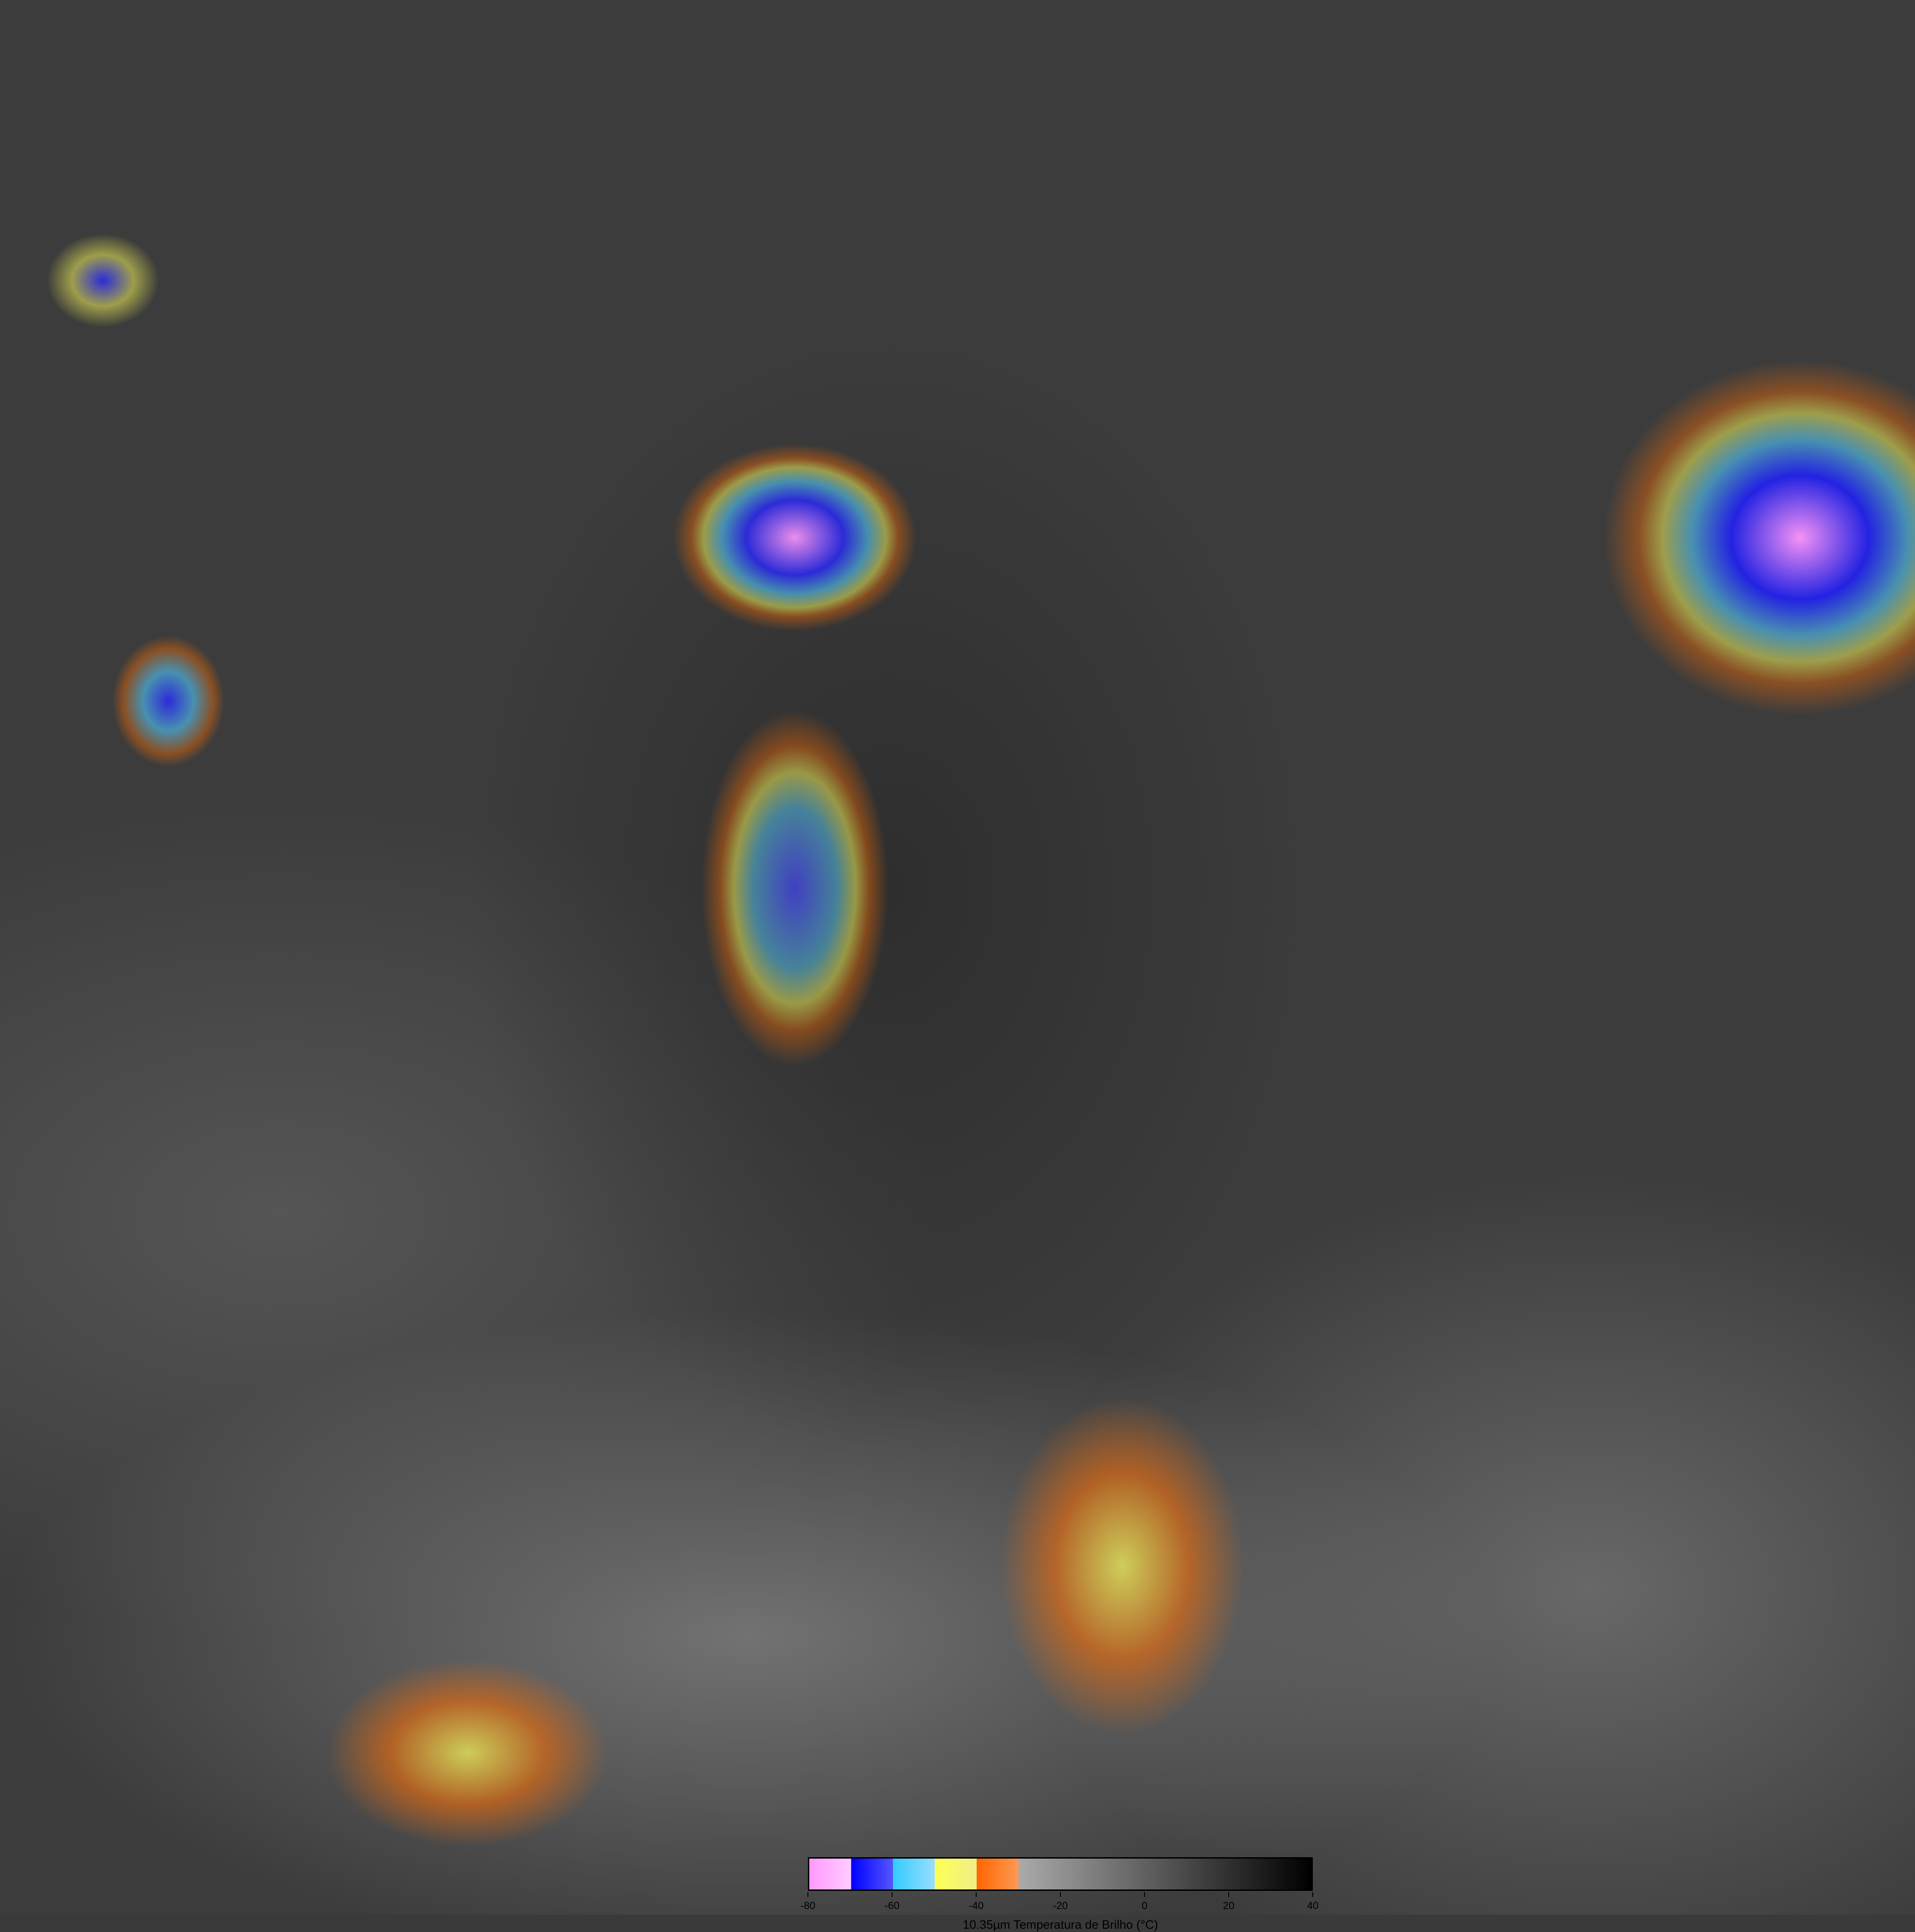 The width and height of the screenshot is (1915, 1932). Describe the element at coordinates (1229, 1906) in the screenshot. I see `colorbar-tick-label: 20` at that location.